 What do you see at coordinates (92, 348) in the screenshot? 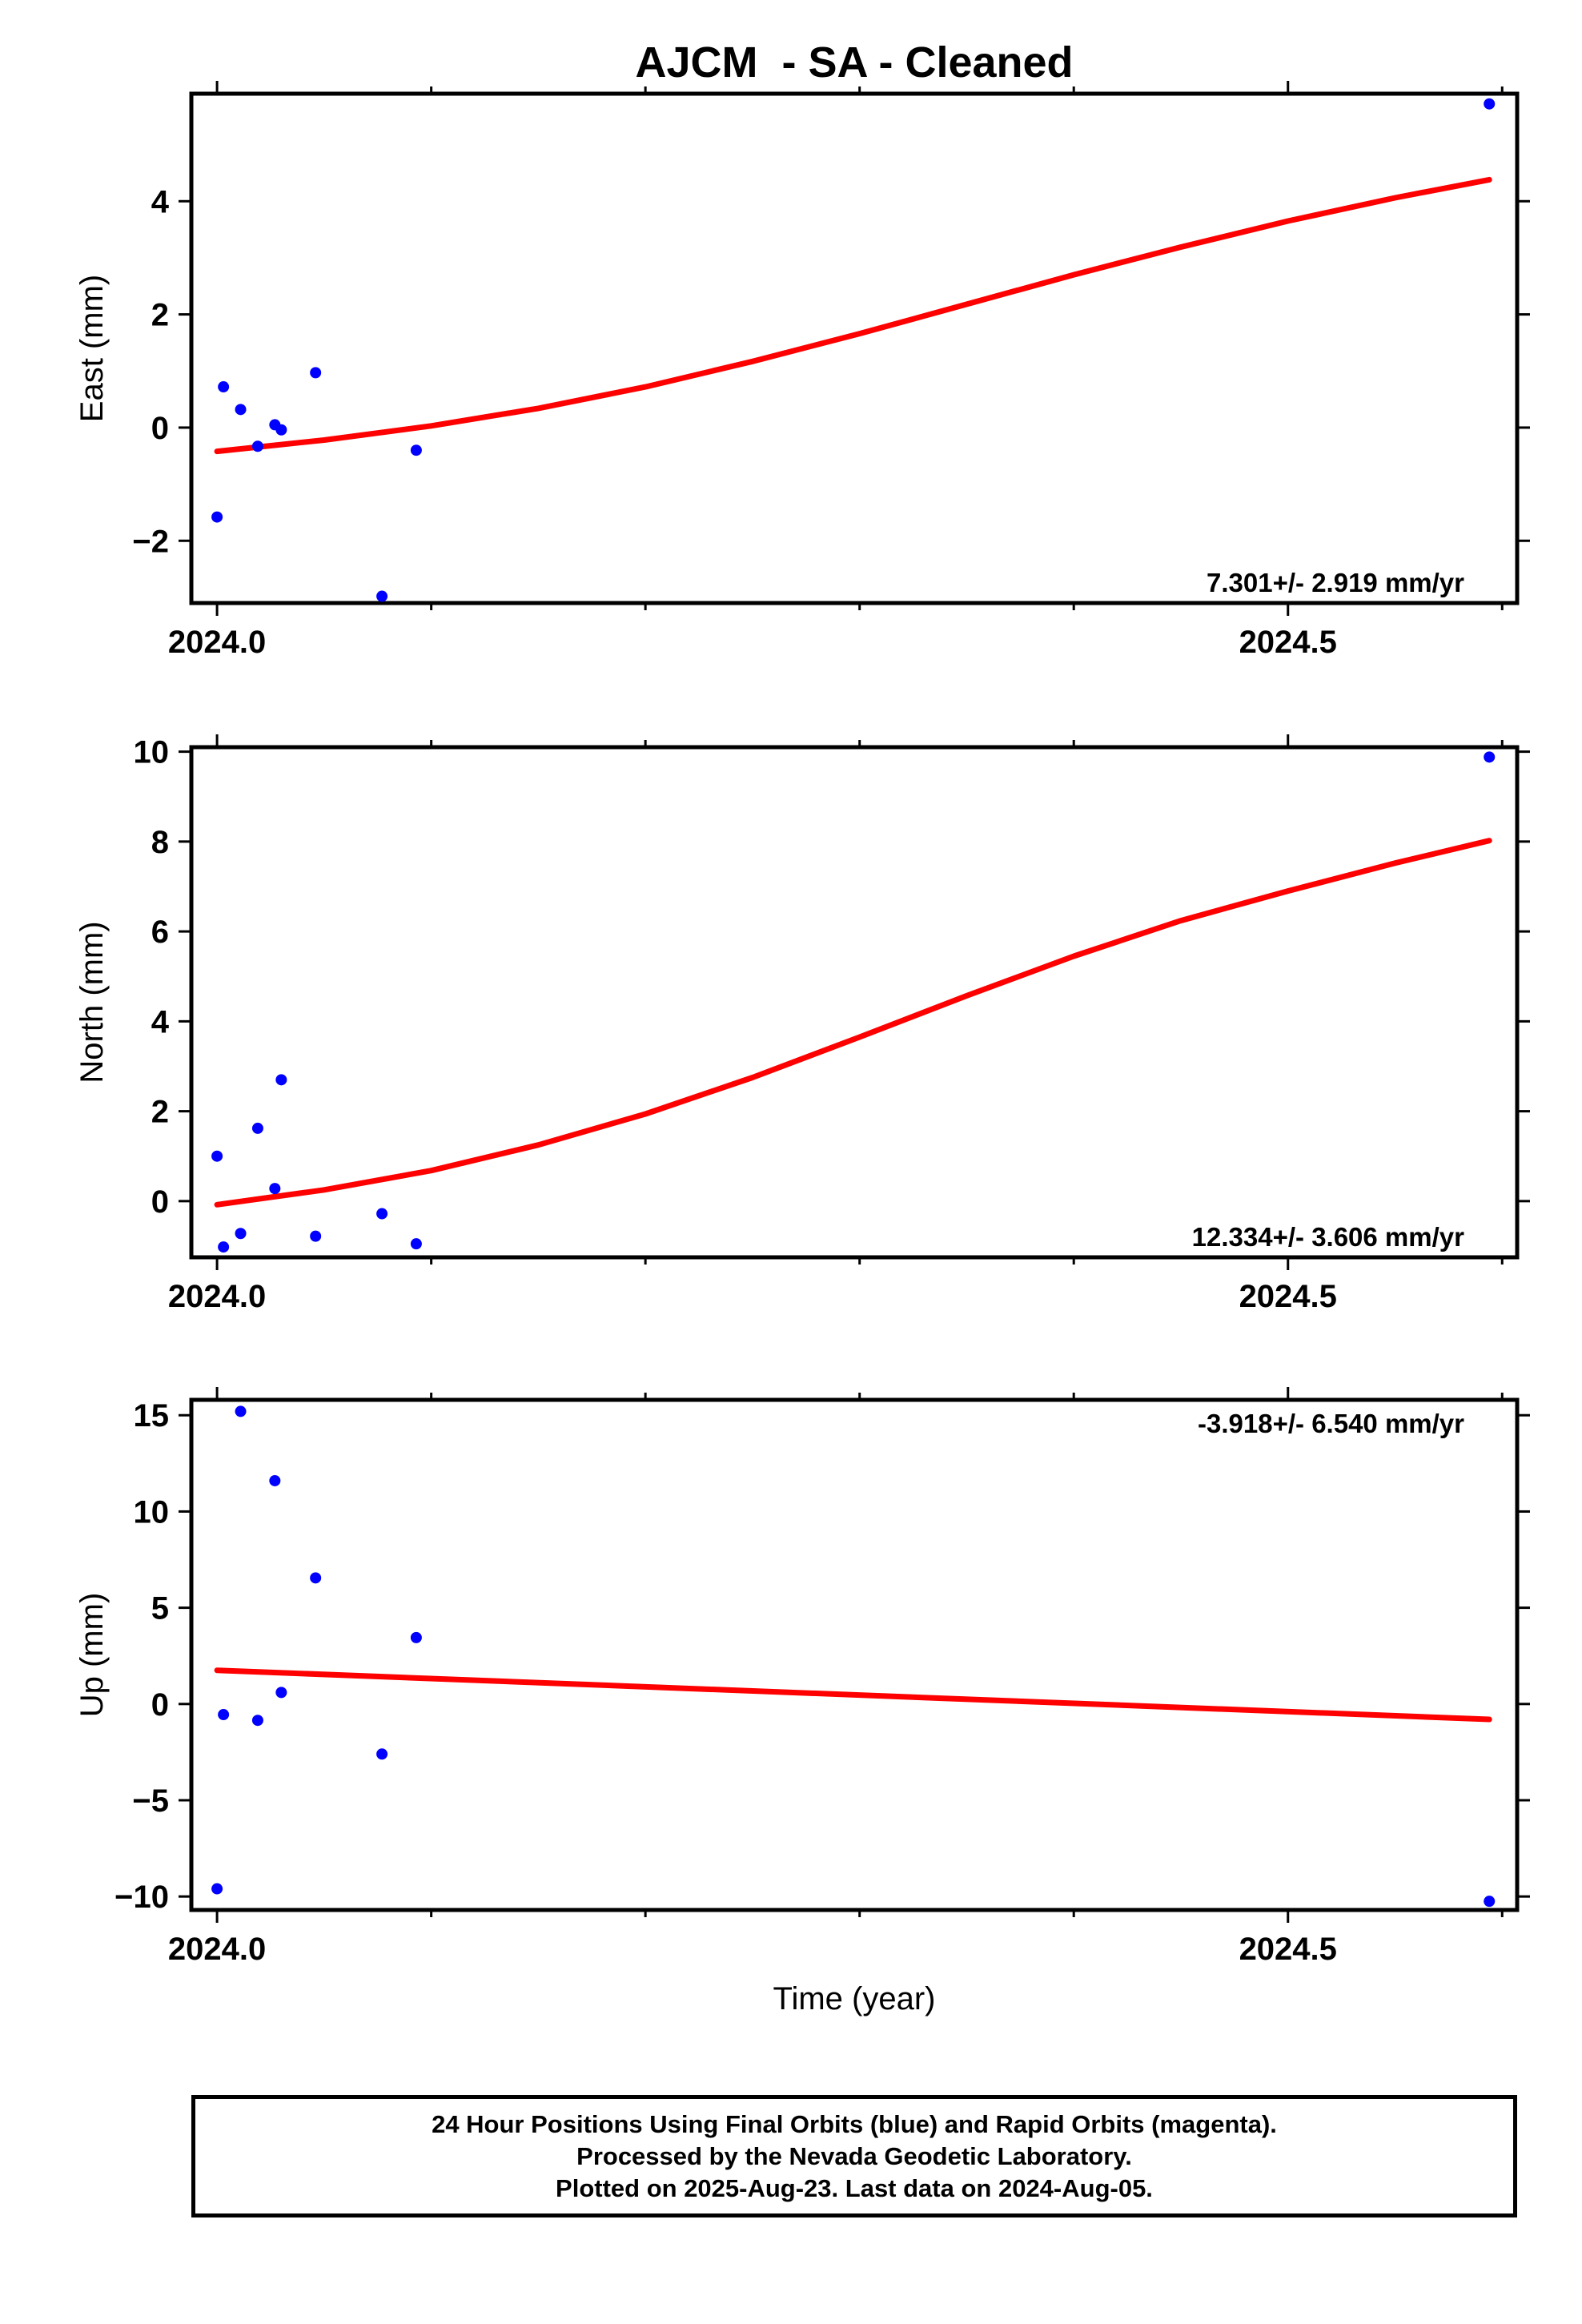
I see `y-axis-label: East (mm)` at bounding box center [92, 348].